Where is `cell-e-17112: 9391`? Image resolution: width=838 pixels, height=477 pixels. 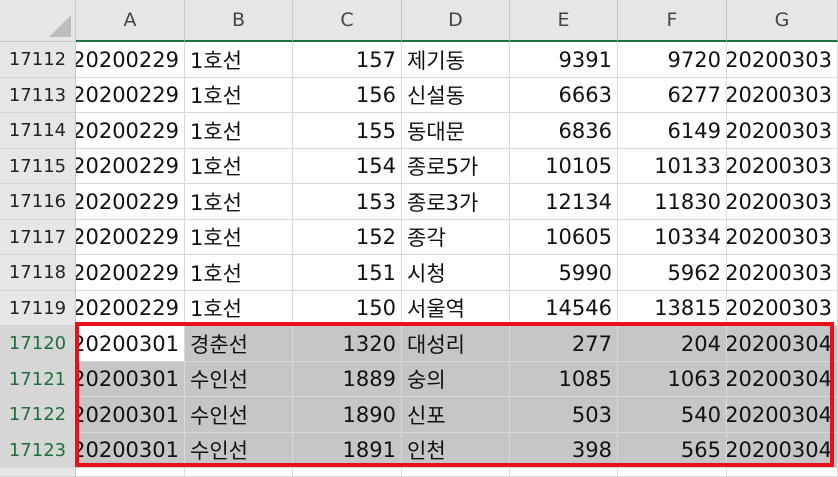
cell-e-17112: 9391 is located at coordinates (564, 60).